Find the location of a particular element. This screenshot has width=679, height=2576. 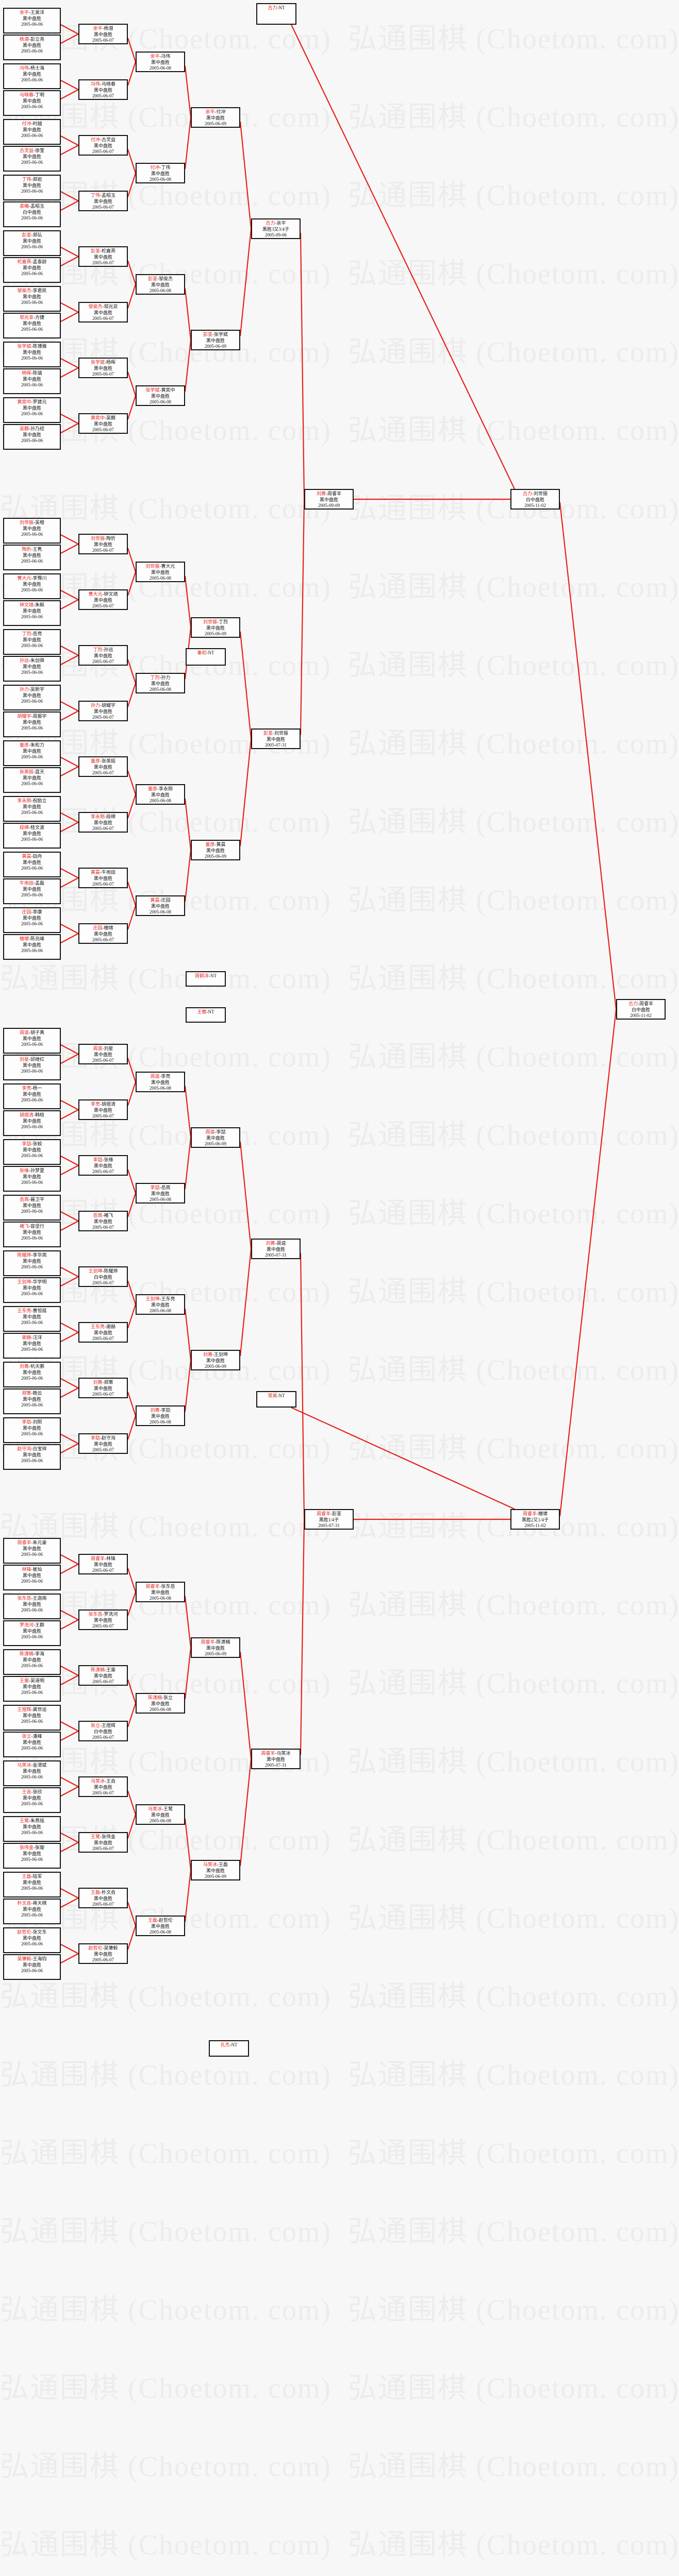

match-date: 2005-06-09 is located at coordinates (215, 1366).